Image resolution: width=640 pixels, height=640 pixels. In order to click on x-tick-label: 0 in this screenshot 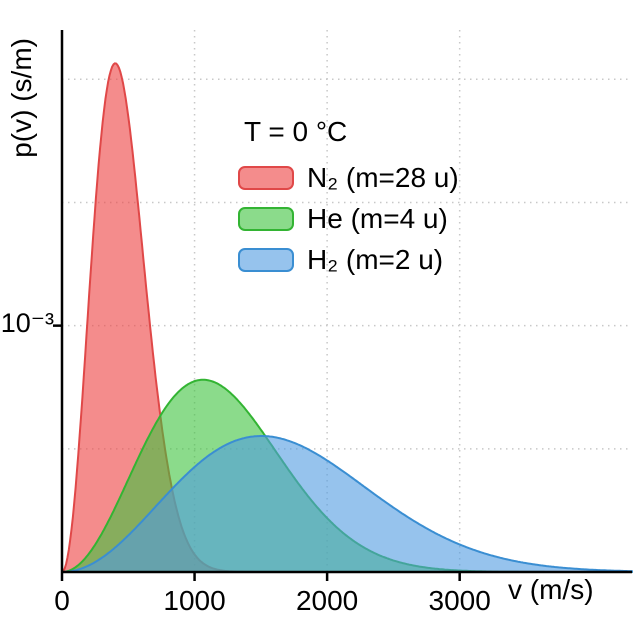, I will do `click(62, 600)`.